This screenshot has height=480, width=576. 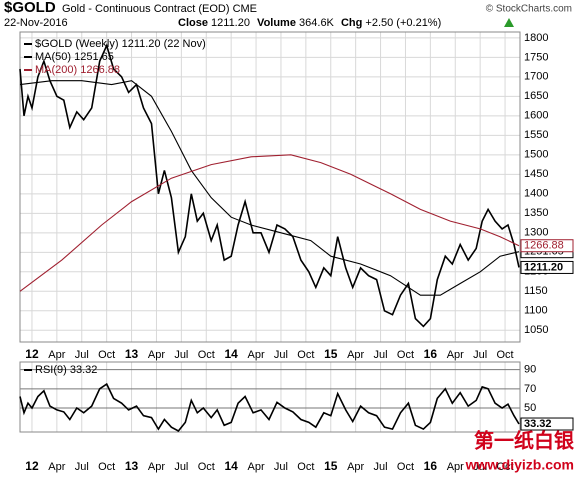 What do you see at coordinates (230, 23) in the screenshot?
I see `stat-value: 1211.20` at bounding box center [230, 23].